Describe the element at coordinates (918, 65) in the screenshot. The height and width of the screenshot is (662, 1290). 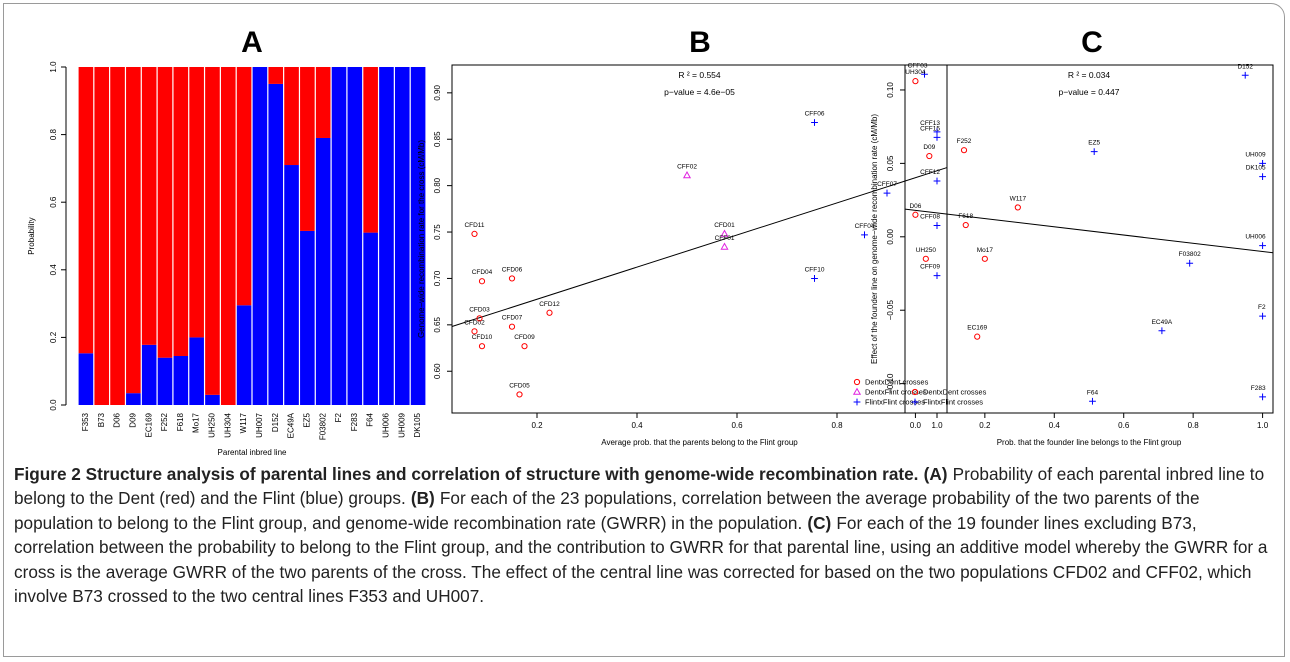
I see `point-label: CFF03` at that location.